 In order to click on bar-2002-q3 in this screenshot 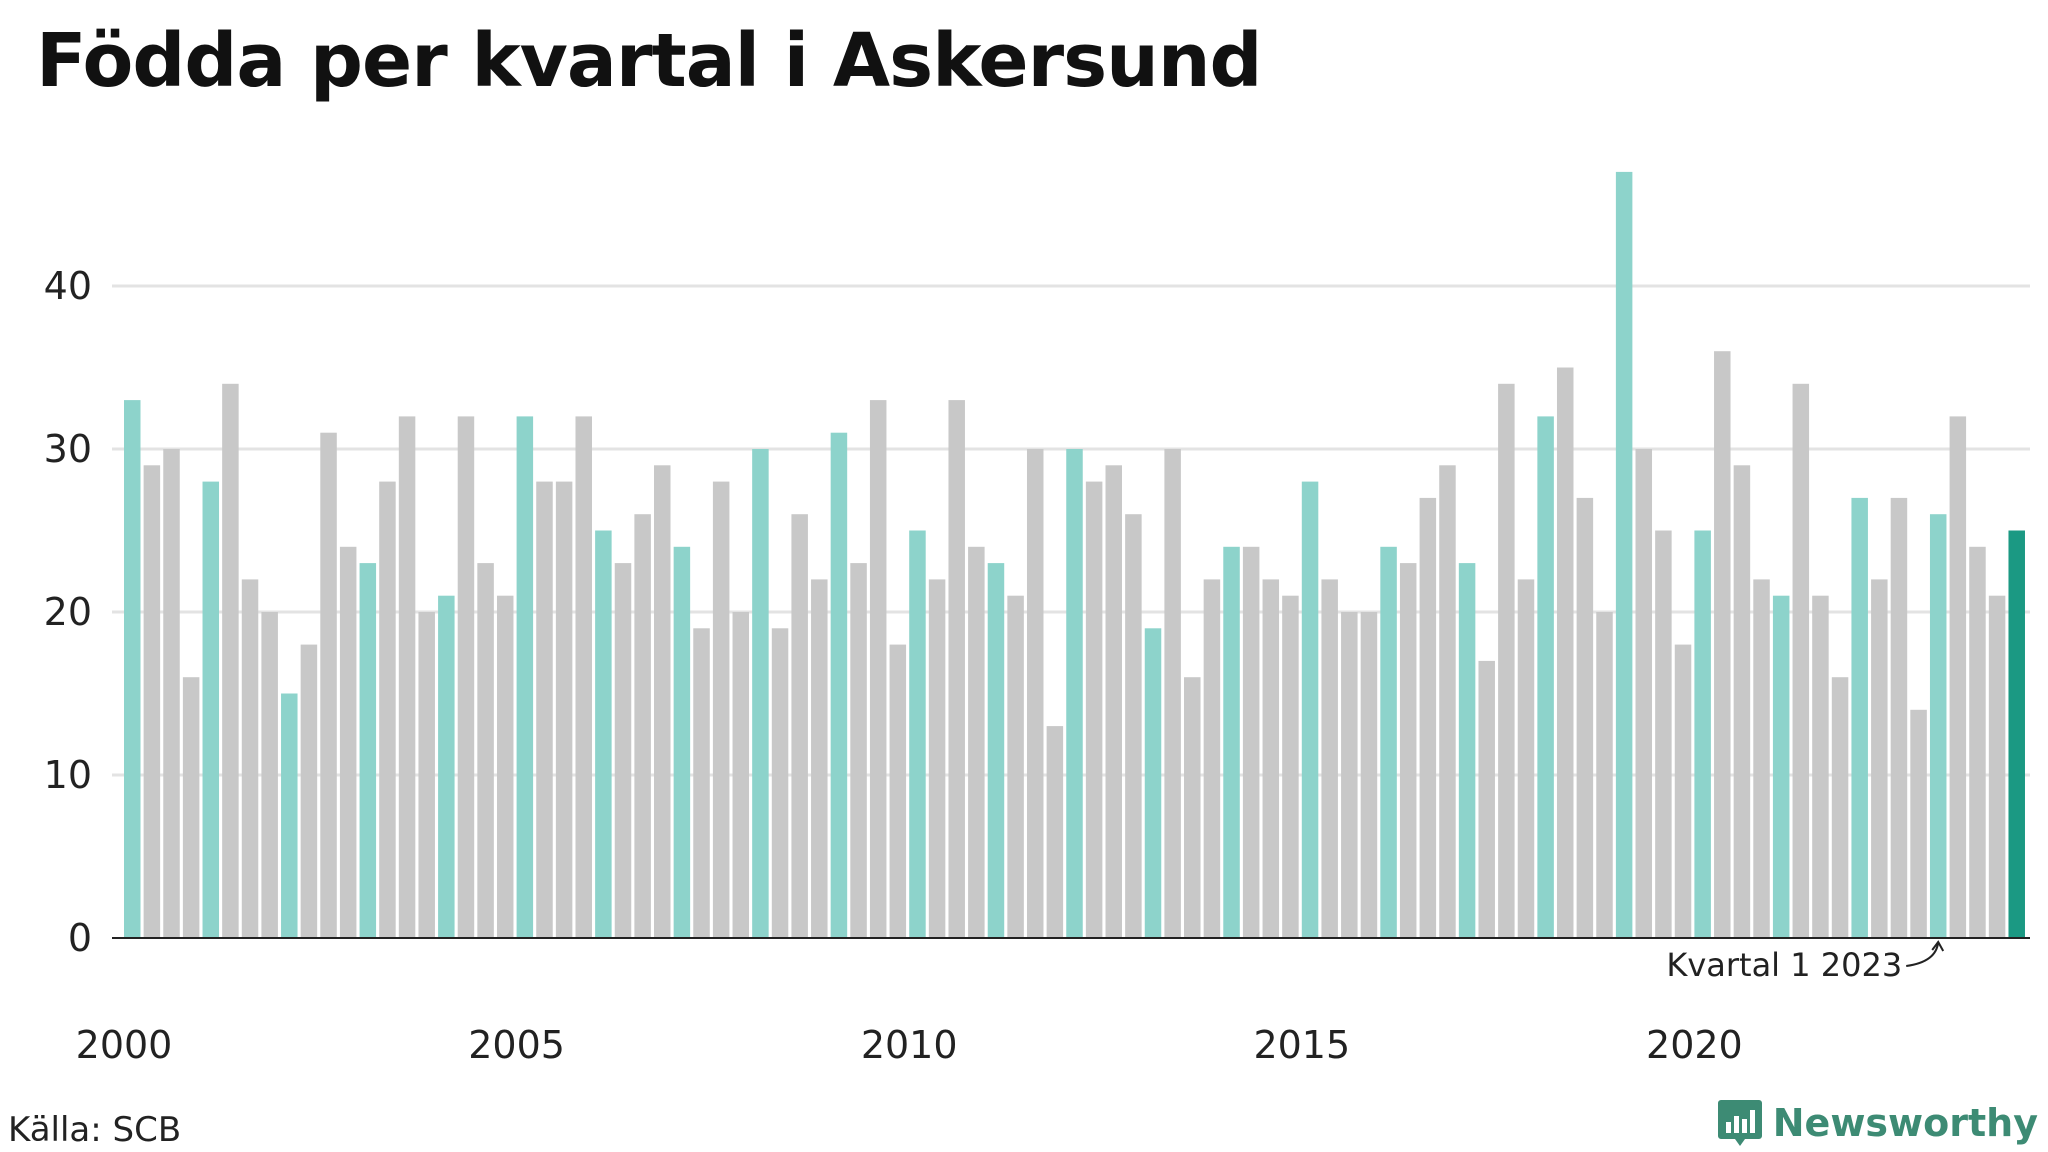, I will do `click(328, 685)`.